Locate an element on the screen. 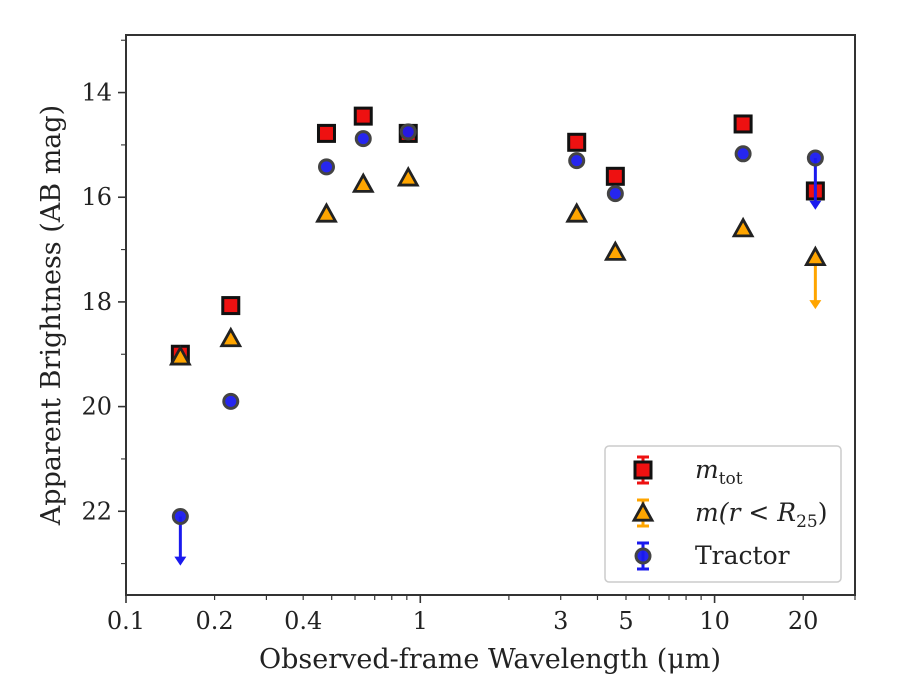 This screenshot has height=700, width=900. y-tick-label: 14 is located at coordinates (96, 93).